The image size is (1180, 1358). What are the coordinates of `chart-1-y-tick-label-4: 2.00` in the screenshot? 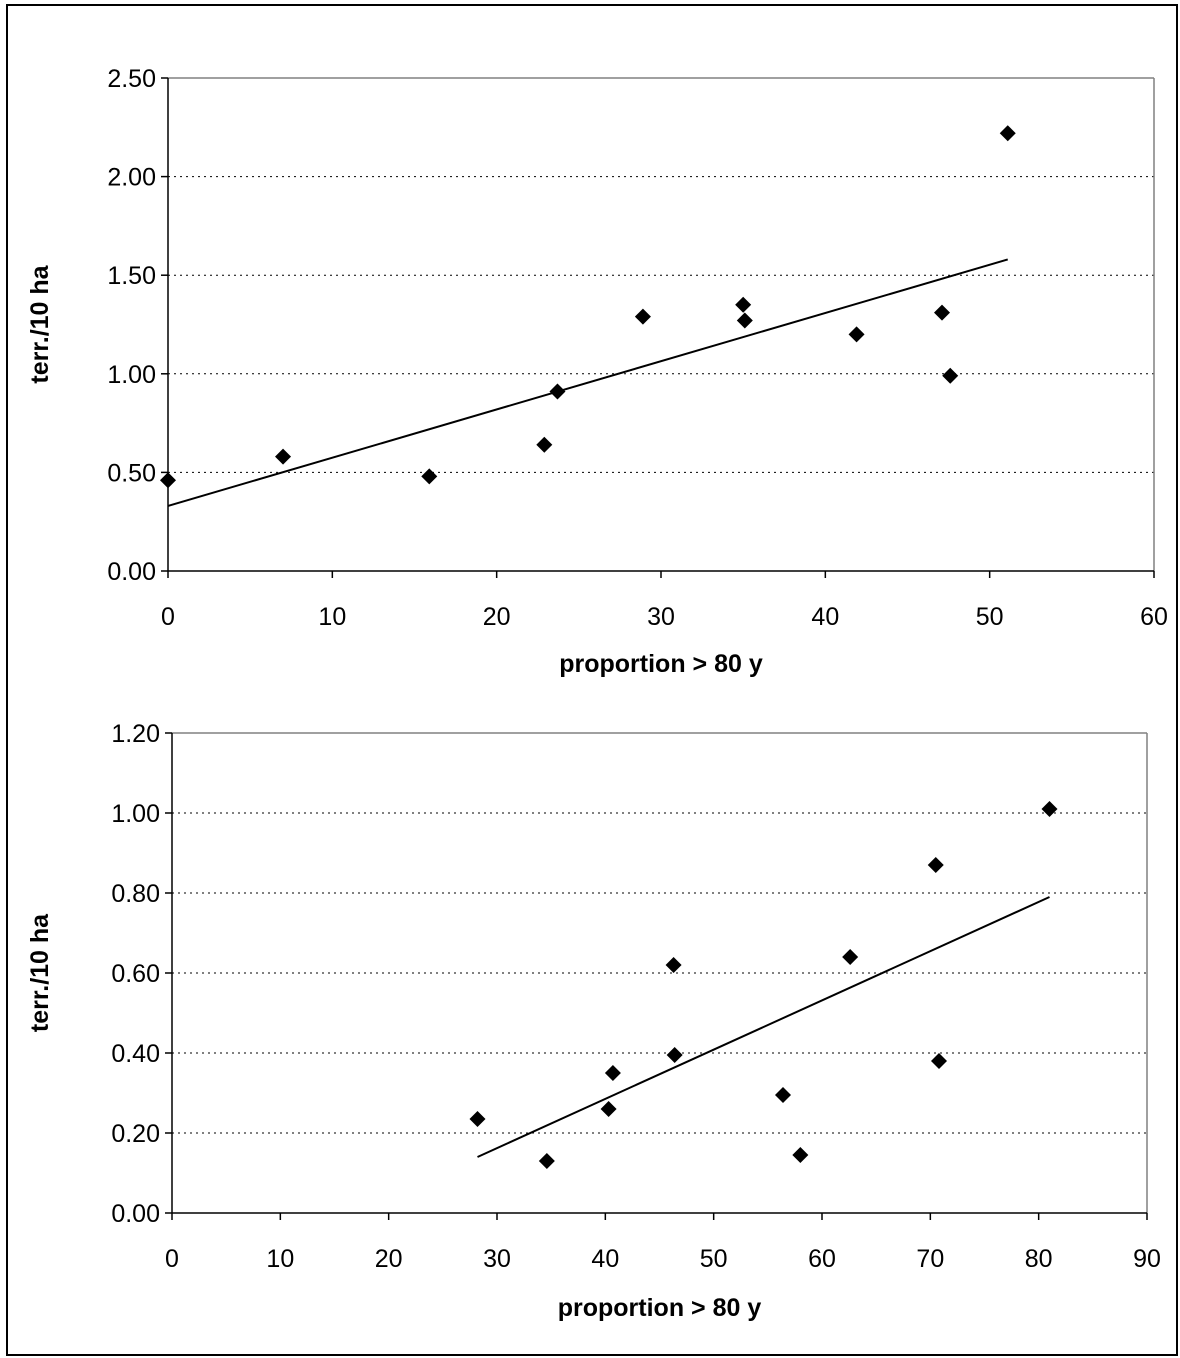 It's located at (131, 178).